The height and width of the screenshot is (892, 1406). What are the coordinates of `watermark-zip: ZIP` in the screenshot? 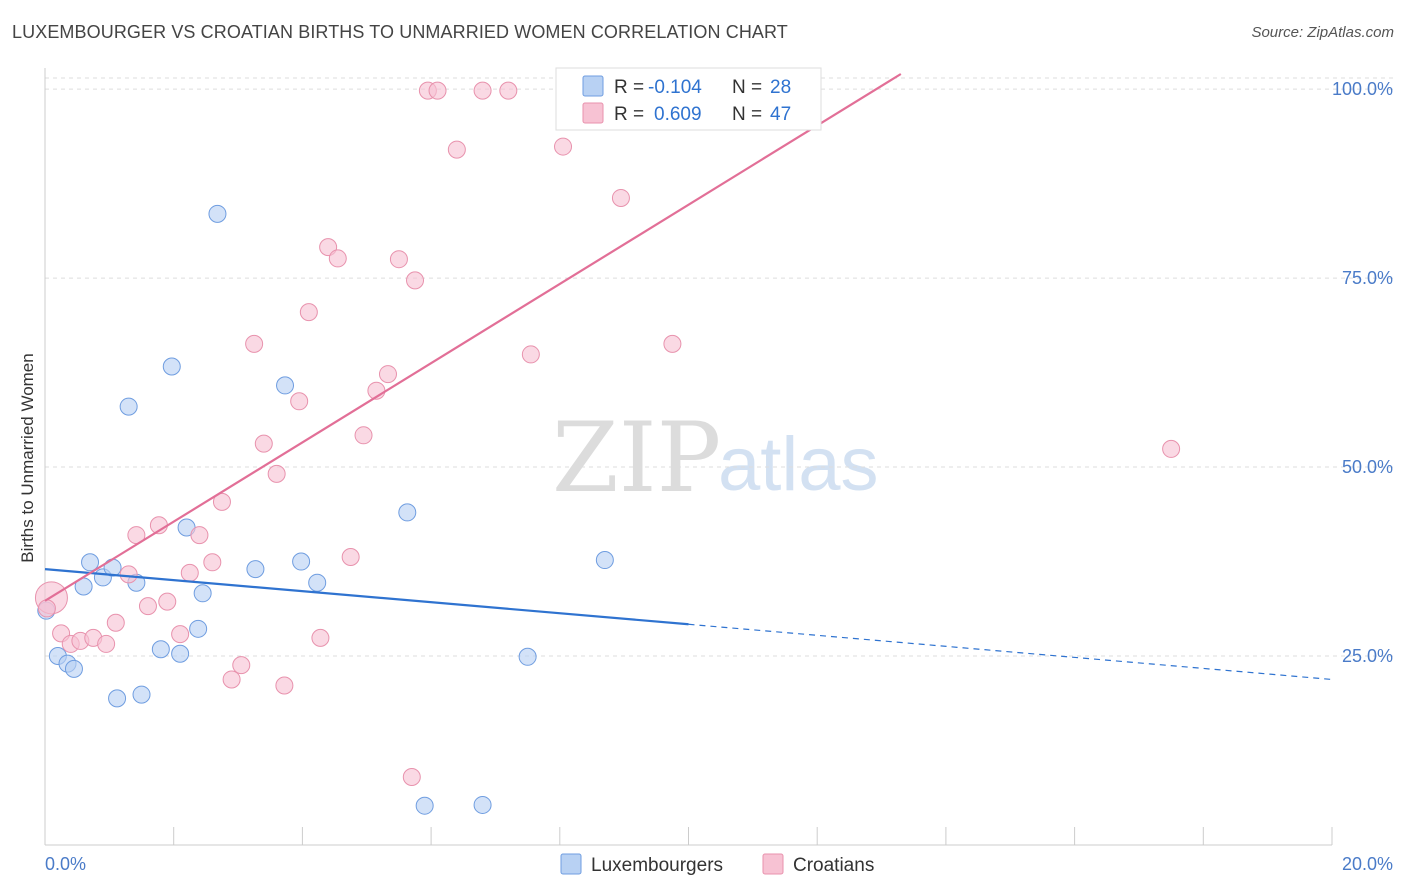 It's located at (636, 458).